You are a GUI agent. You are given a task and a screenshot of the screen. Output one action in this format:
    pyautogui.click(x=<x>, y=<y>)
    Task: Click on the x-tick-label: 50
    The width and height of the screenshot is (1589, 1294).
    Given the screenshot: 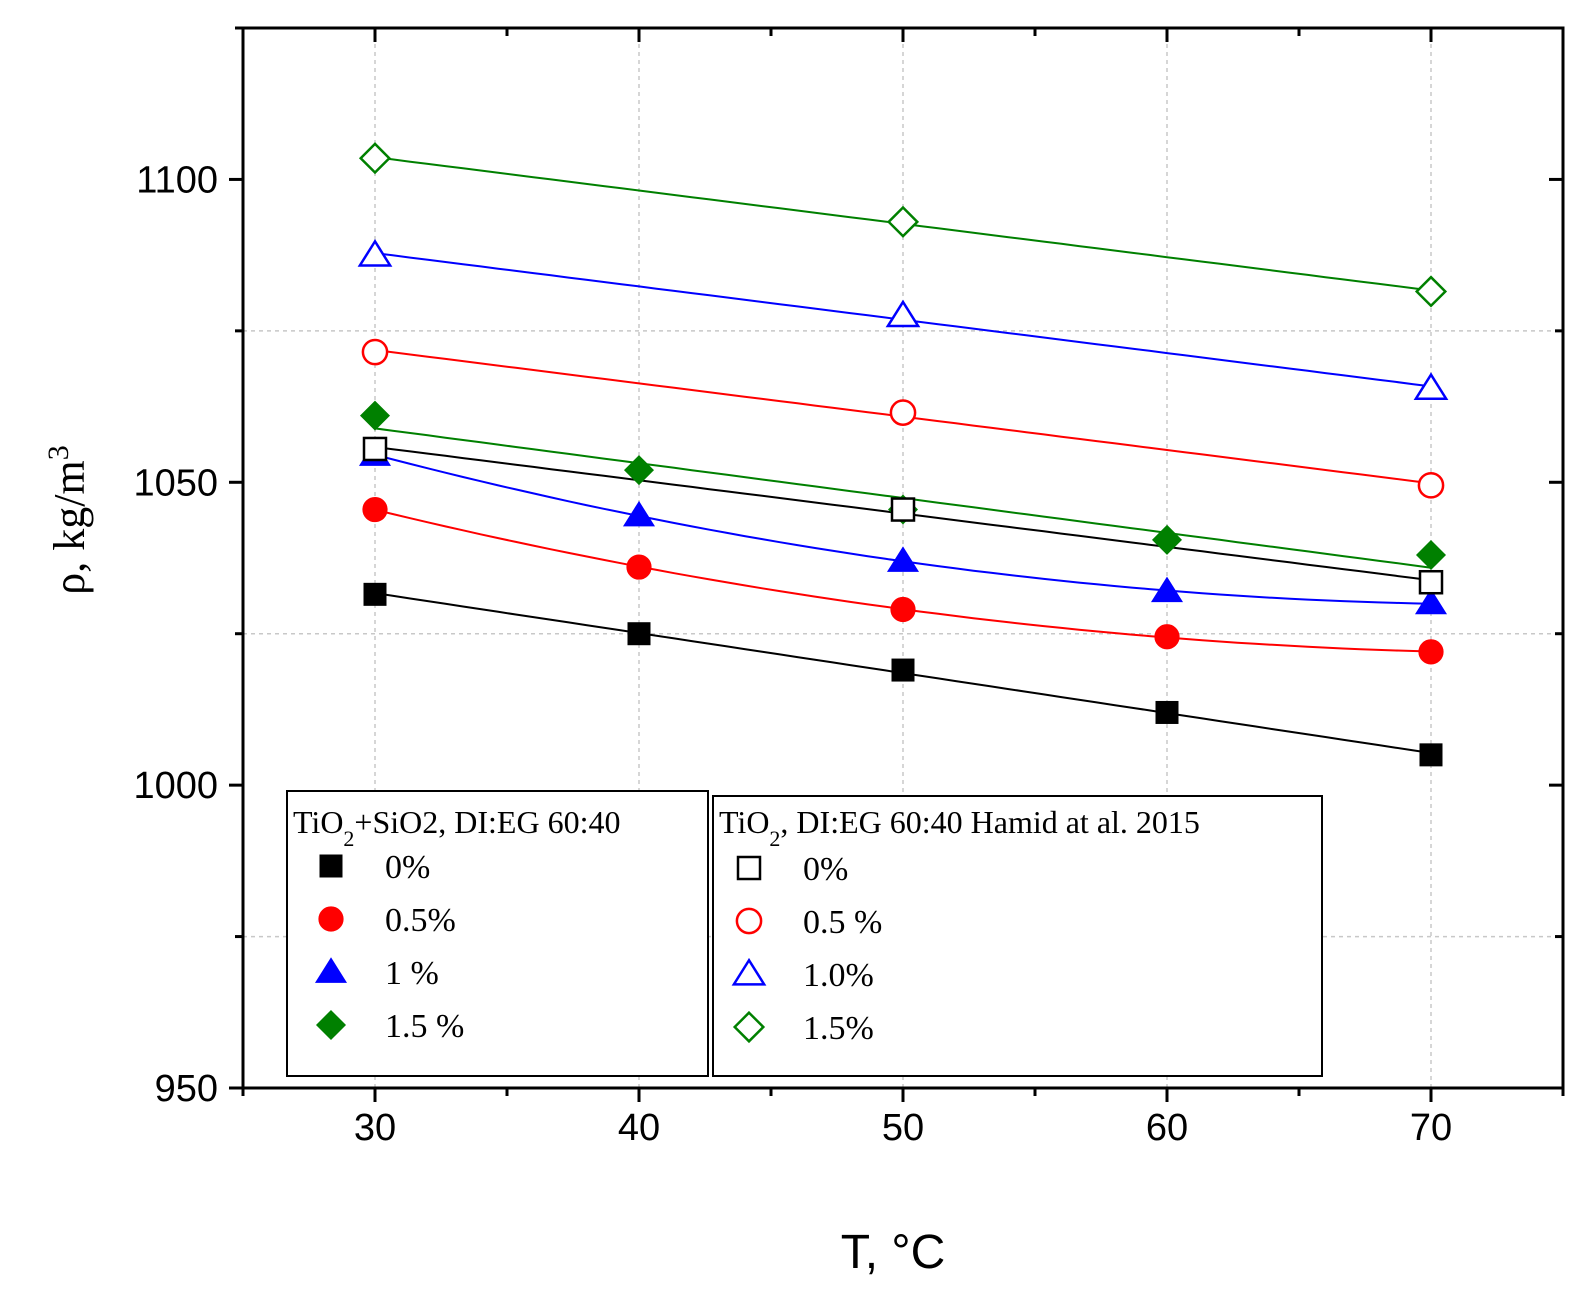 What is the action you would take?
    pyautogui.click(x=903, y=1128)
    